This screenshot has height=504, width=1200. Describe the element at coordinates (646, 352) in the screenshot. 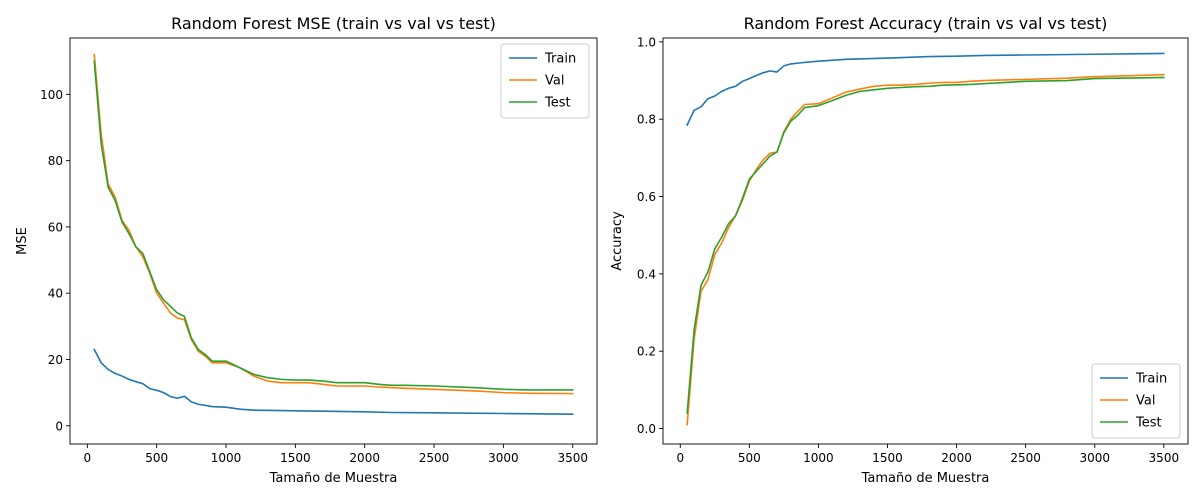

I see `y-tick-label: 0.2` at that location.